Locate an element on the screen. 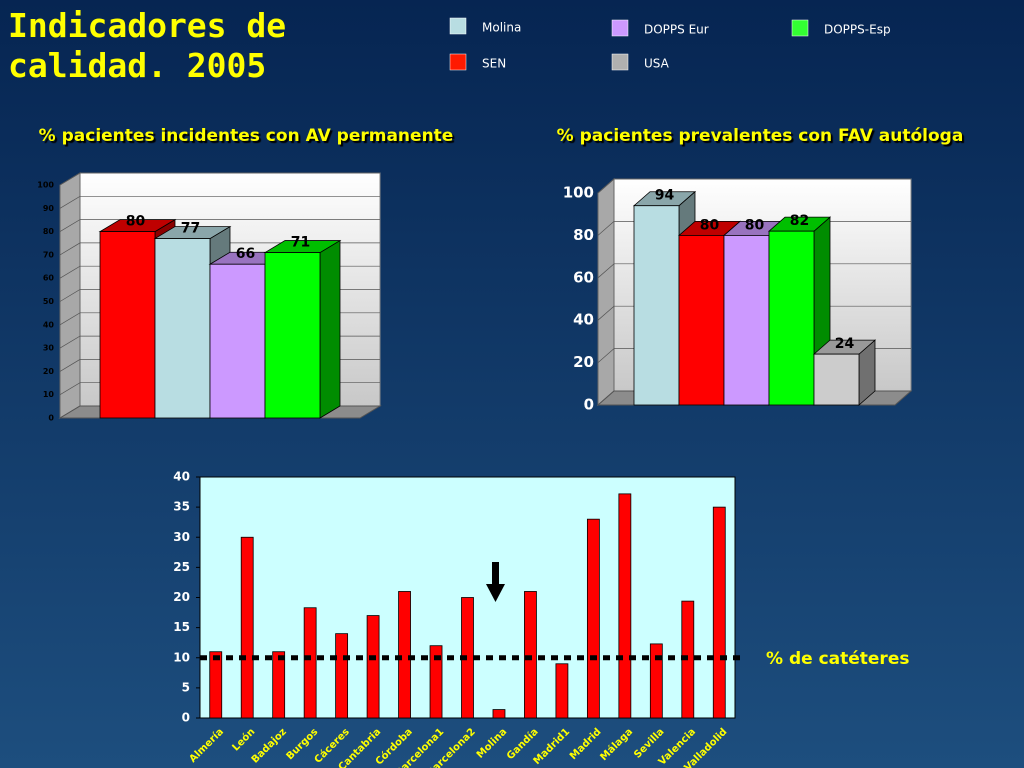 The height and width of the screenshot is (768, 1024). slide-title: Indicadores de calidad. 2005 is located at coordinates (147, 45).